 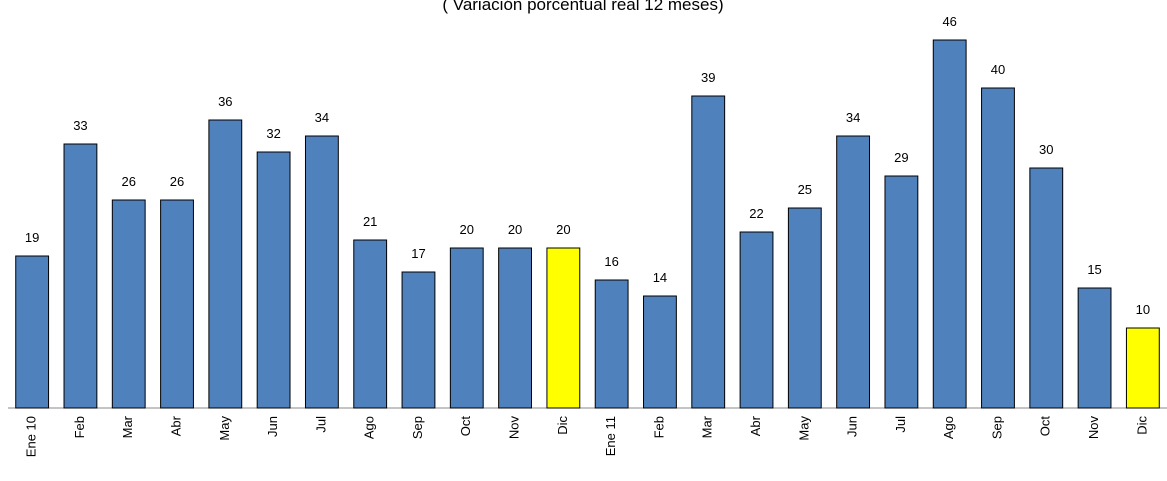 What do you see at coordinates (998, 69) in the screenshot?
I see `data-label: 40` at bounding box center [998, 69].